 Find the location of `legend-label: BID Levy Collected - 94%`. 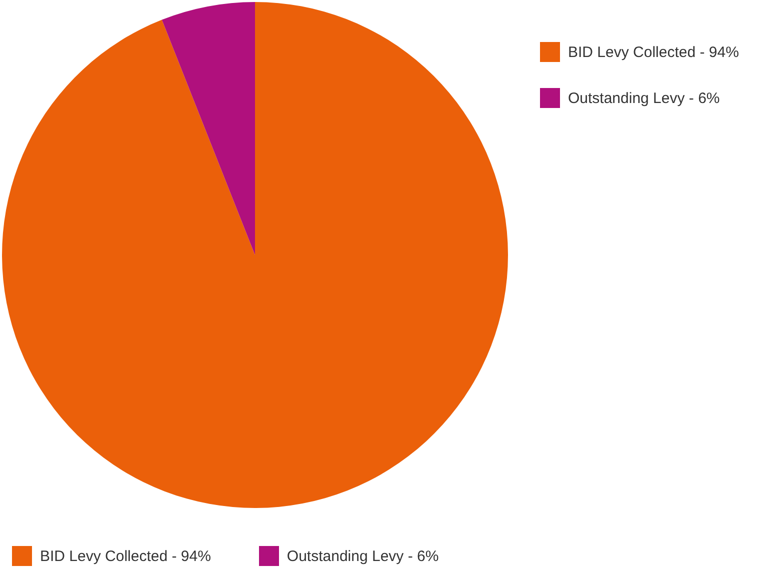

legend-label: BID Levy Collected - 94% is located at coordinates (125, 556).